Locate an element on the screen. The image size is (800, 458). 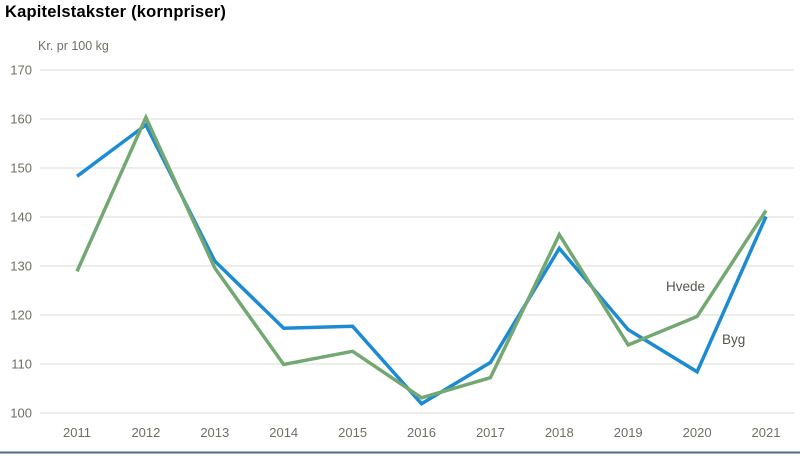
y-tick-label: 140 is located at coordinates (21, 217).